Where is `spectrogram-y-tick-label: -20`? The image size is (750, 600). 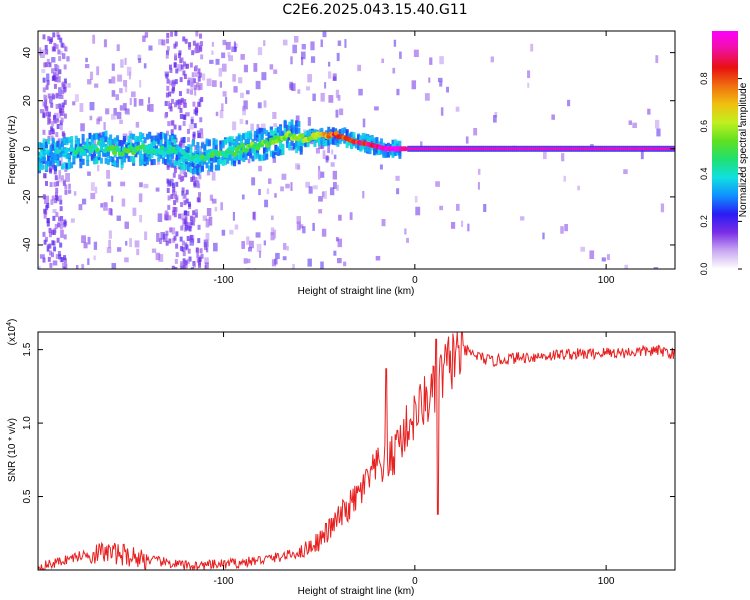
spectrogram-y-tick-label: -20 is located at coordinates (27, 196).